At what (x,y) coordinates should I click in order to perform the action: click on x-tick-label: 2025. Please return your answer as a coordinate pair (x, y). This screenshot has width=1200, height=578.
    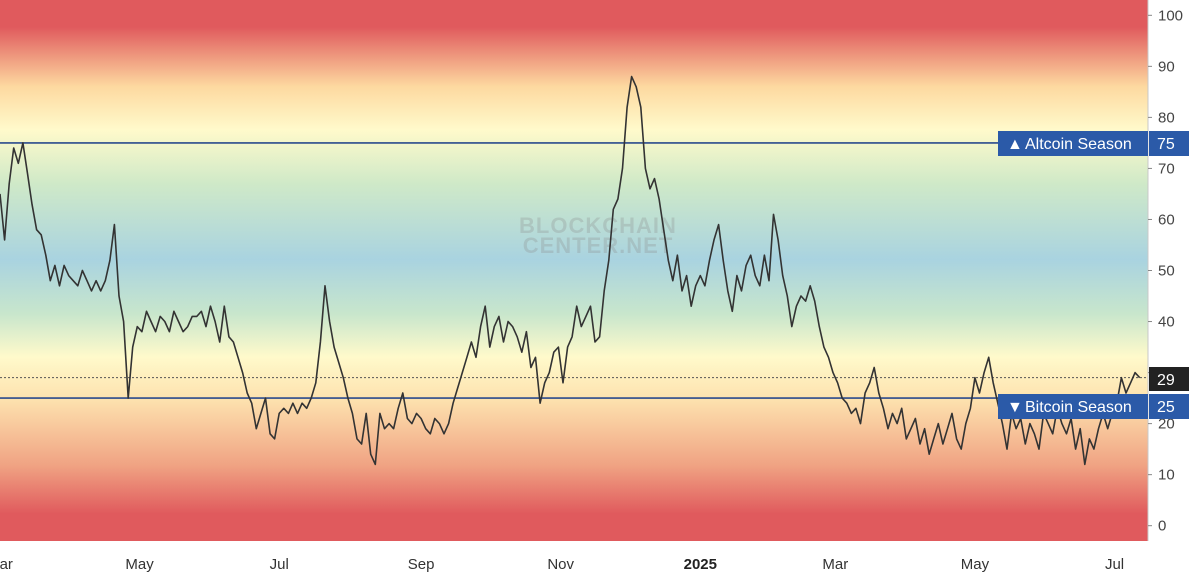
    Looking at the image, I should click on (700, 564).